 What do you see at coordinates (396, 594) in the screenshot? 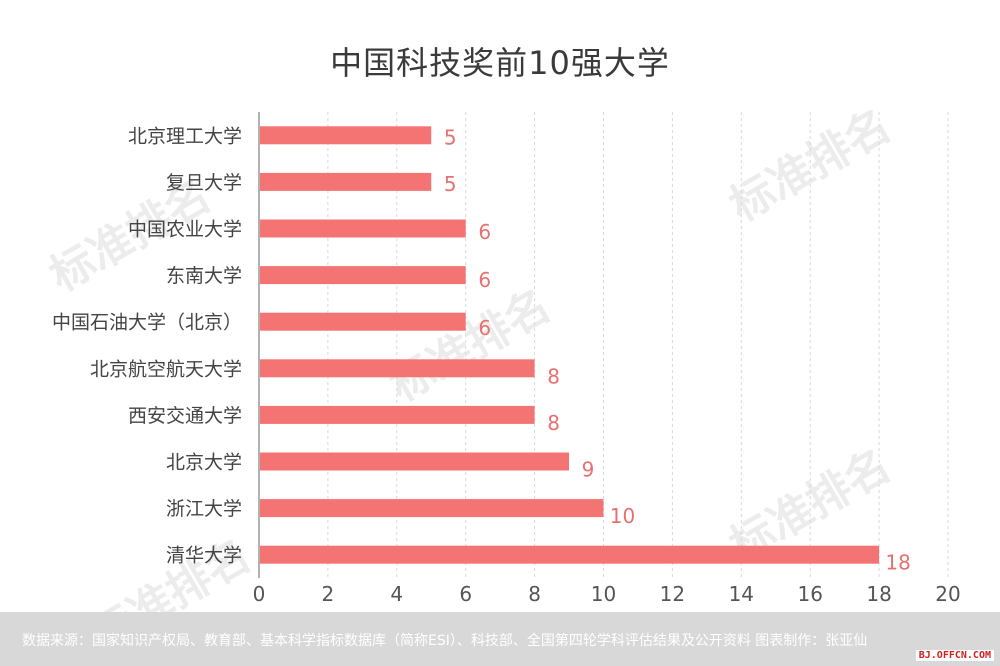
I see `x-tick-label: 4` at bounding box center [396, 594].